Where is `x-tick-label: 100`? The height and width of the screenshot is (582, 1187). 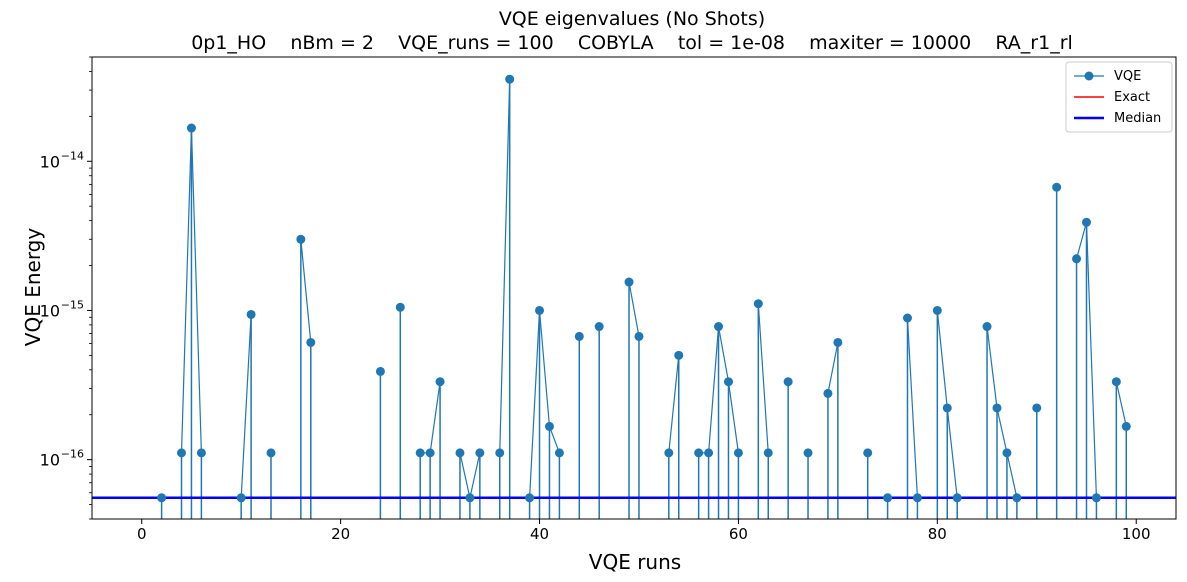 x-tick-label: 100 is located at coordinates (1136, 534).